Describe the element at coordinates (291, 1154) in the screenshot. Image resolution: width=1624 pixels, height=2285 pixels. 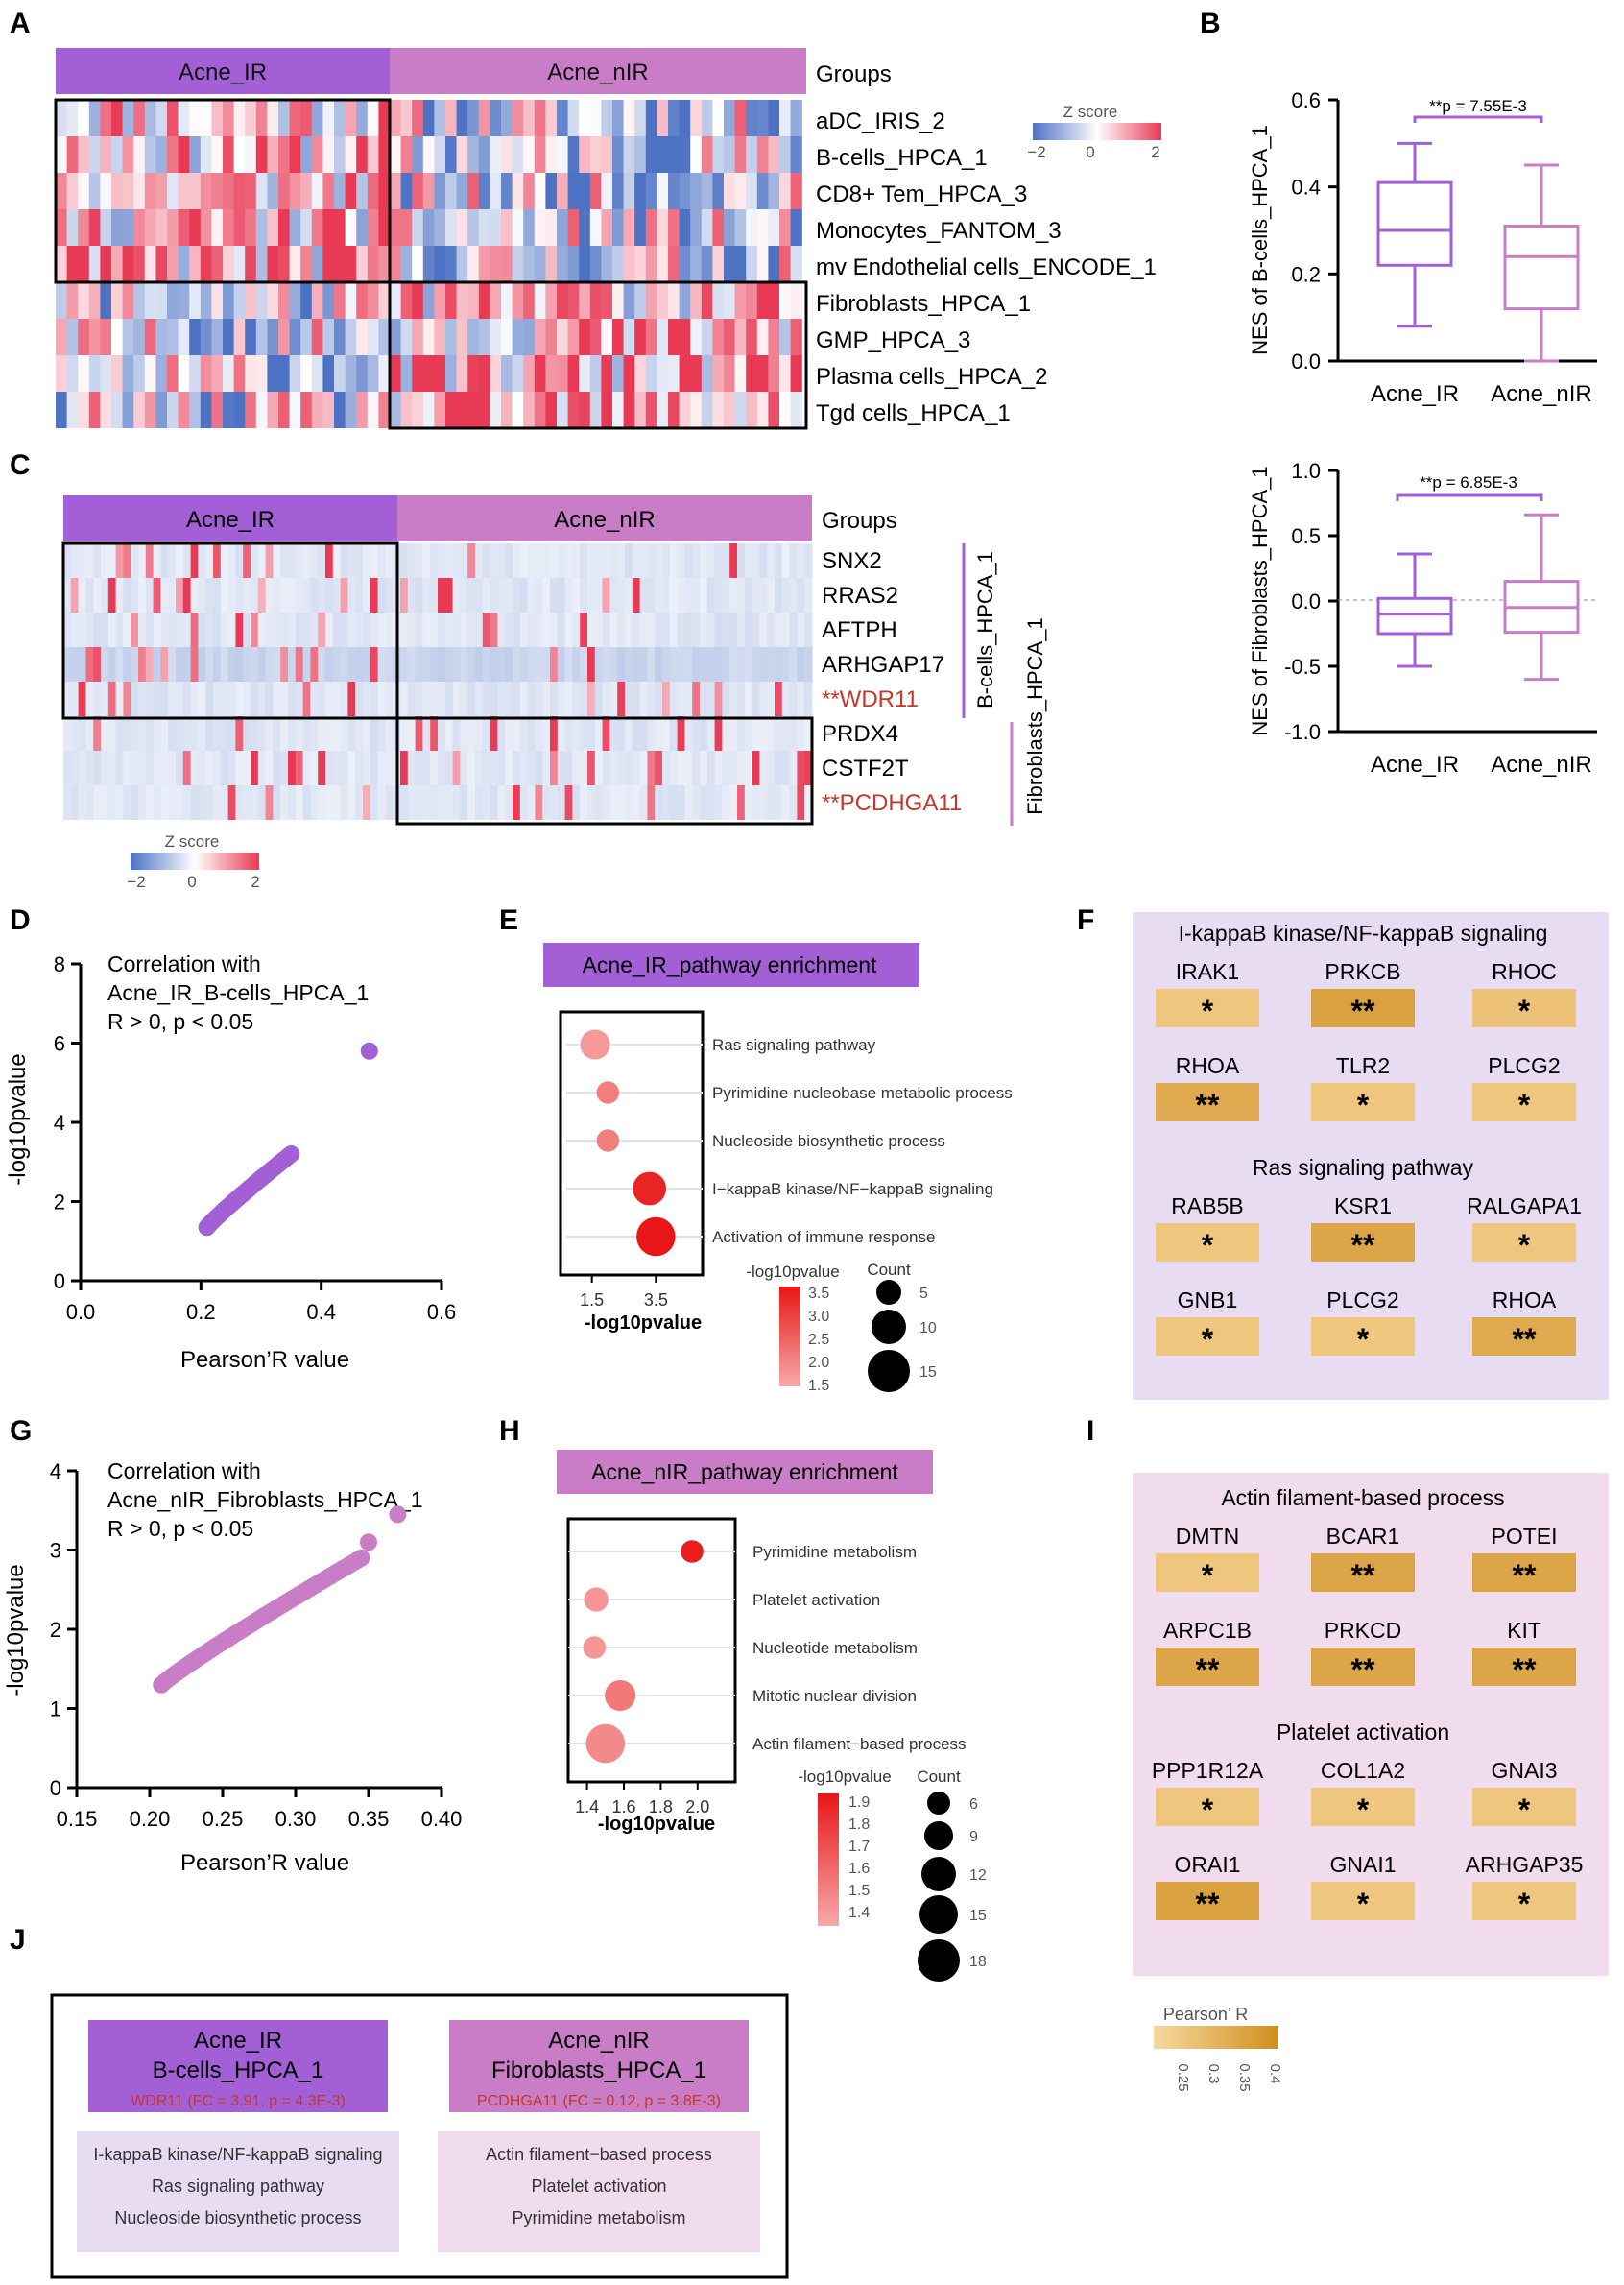
I see `scatter-point` at that location.